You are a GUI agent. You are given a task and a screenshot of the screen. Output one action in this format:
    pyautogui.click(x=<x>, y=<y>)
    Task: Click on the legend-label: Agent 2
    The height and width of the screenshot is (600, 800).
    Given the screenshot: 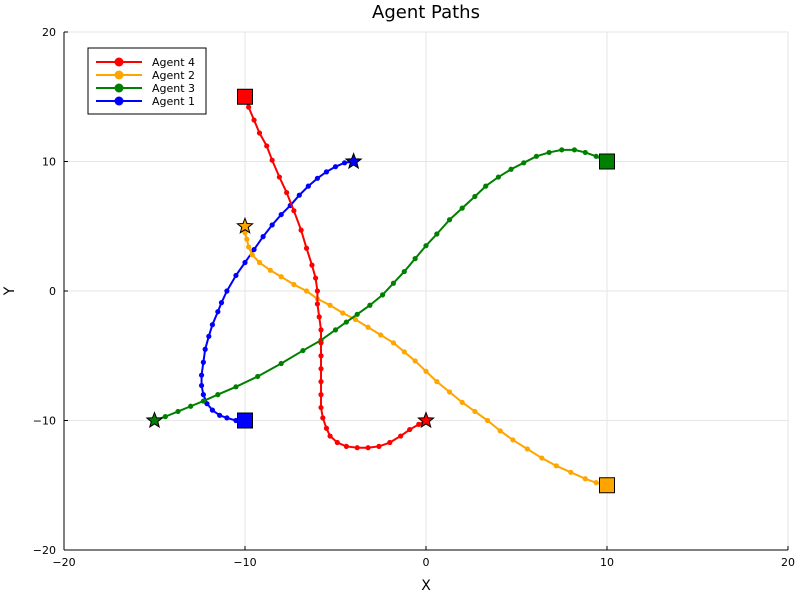 What is the action you would take?
    pyautogui.click(x=173, y=75)
    